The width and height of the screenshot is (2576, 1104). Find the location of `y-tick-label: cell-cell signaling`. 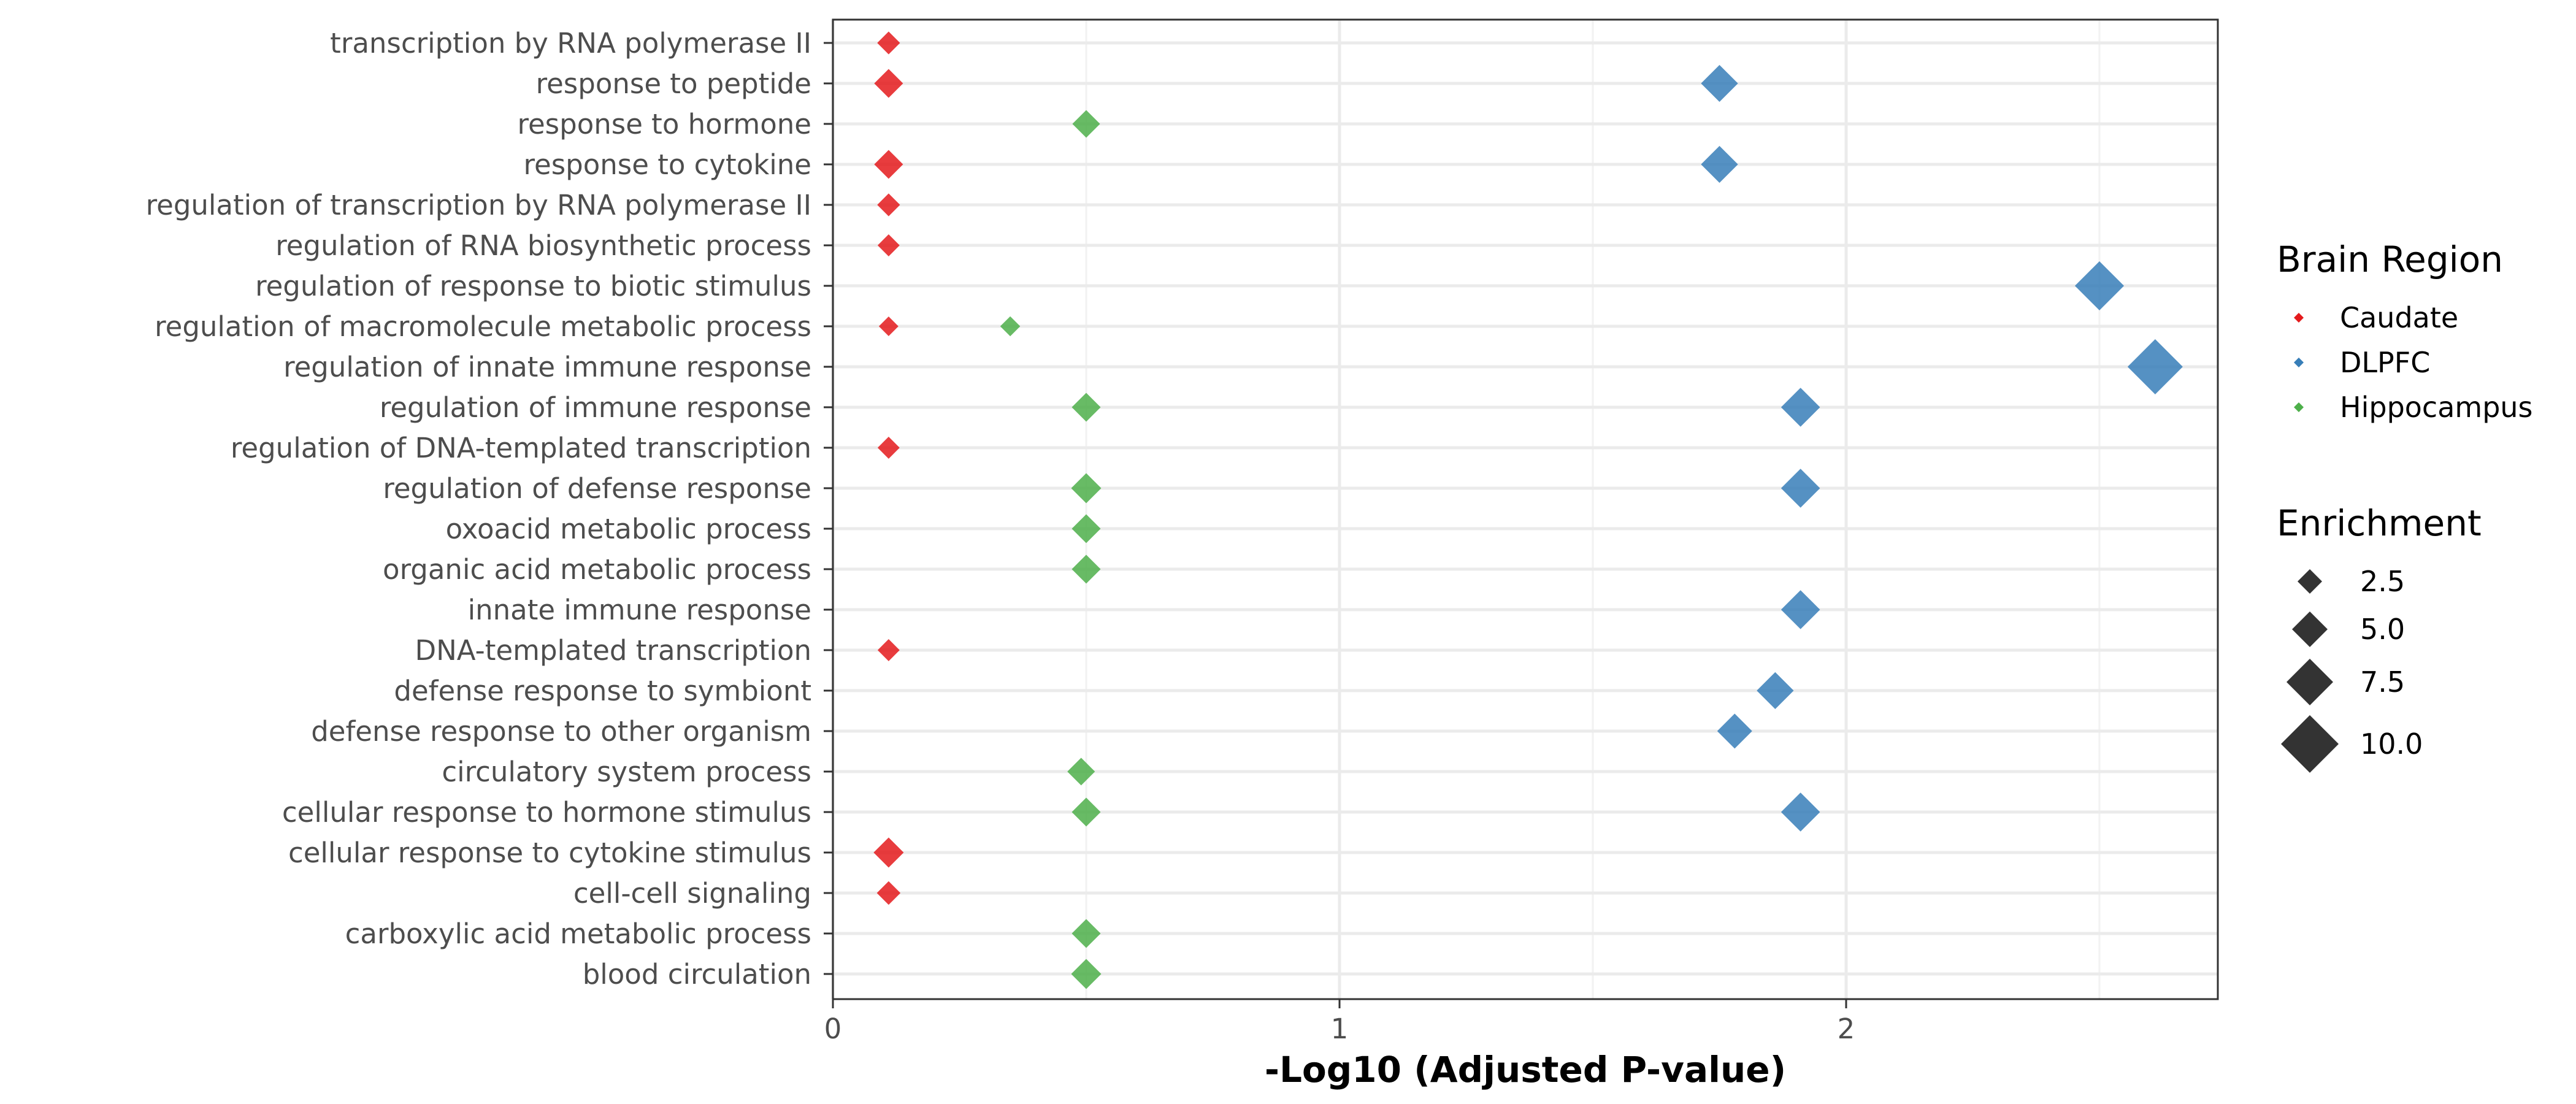

y-tick-label: cell-cell signaling is located at coordinates (692, 893).